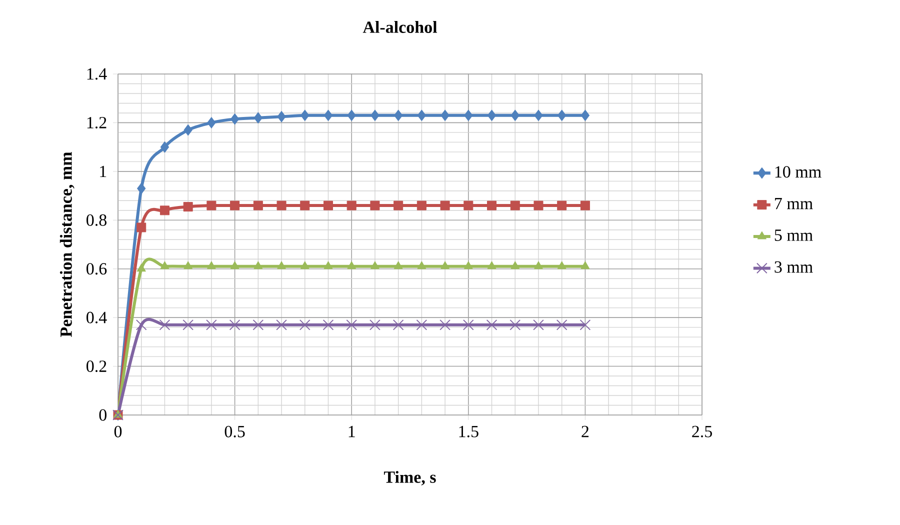 Image resolution: width=900 pixels, height=525 pixels. I want to click on x-tick-label: 0.5, so click(234, 432).